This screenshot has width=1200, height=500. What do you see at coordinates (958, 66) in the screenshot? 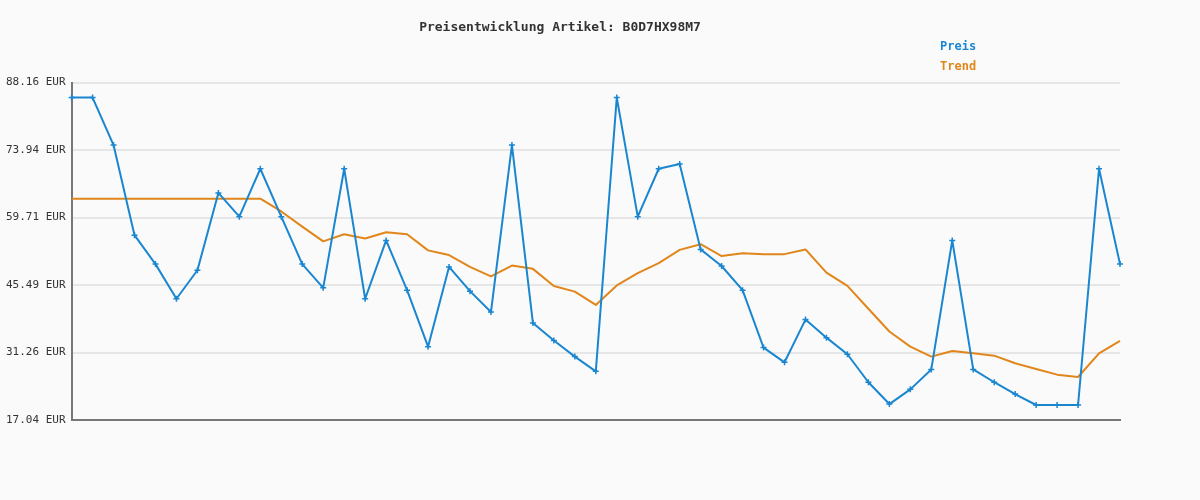
I see `text: Trend` at bounding box center [958, 66].